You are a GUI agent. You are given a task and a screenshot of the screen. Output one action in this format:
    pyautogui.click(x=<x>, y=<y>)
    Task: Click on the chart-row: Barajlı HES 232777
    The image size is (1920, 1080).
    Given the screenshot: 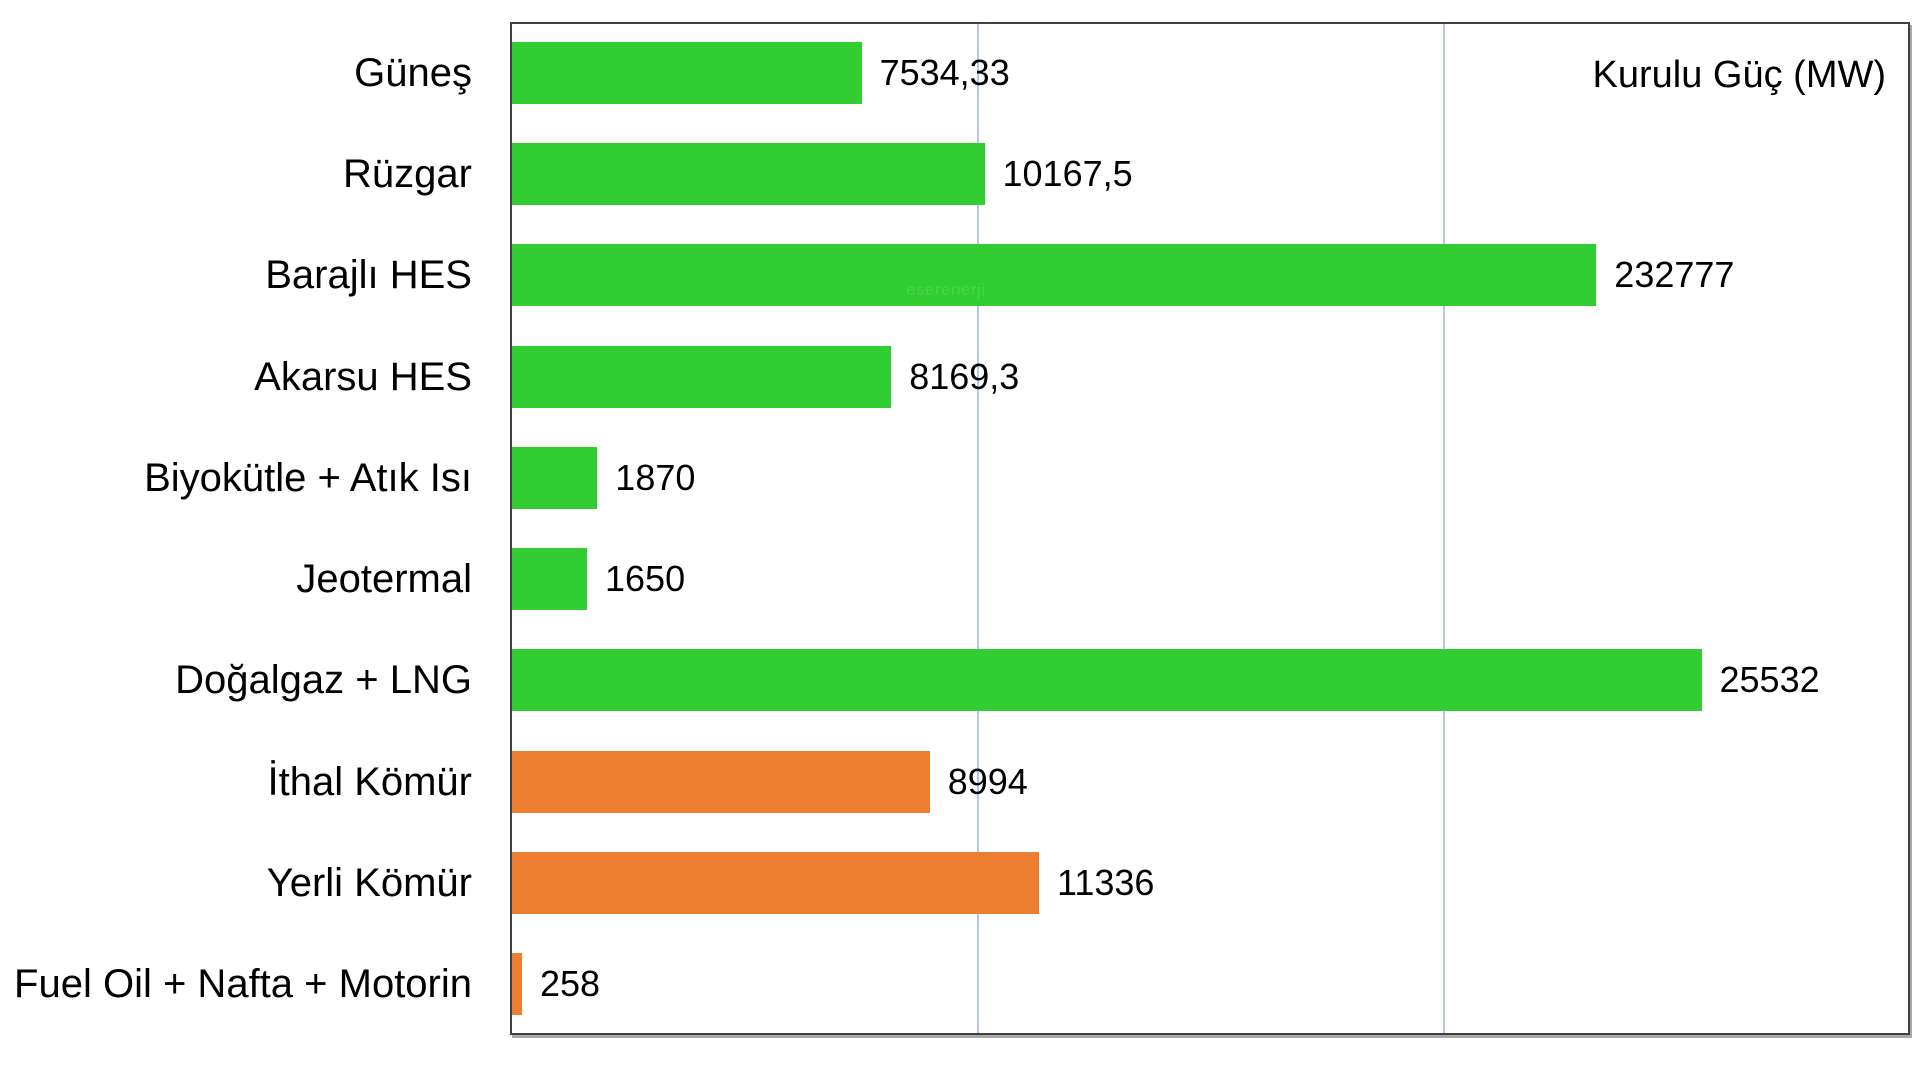 What is the action you would take?
    pyautogui.click(x=960, y=275)
    